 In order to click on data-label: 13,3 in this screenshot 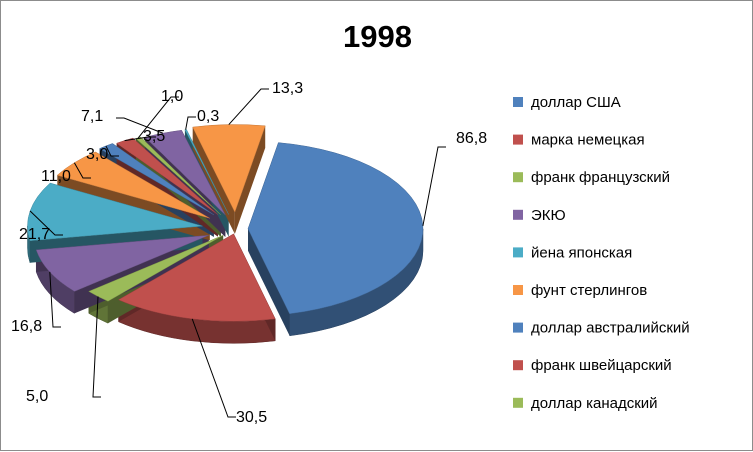, I will do `click(287, 88)`.